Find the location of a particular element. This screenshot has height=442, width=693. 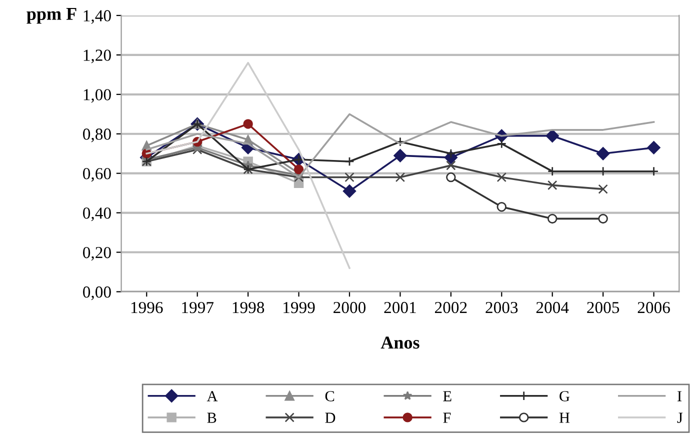

legend-label: J is located at coordinates (680, 417).